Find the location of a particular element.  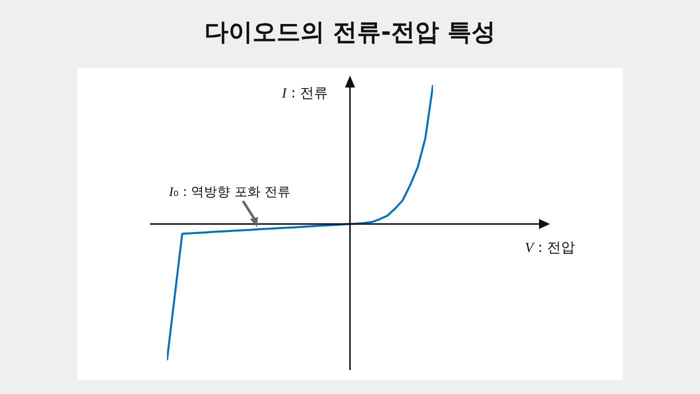

text: V : 전압 is located at coordinates (550, 248).